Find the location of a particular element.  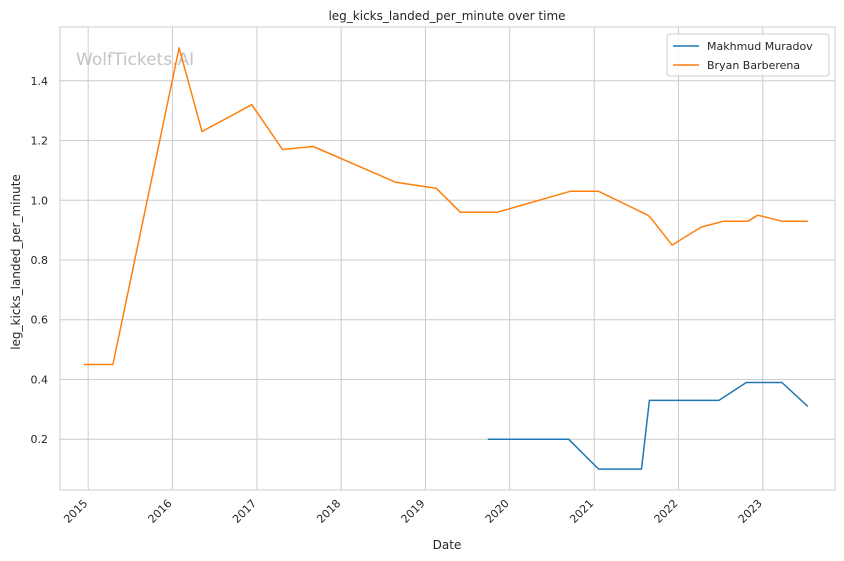

y-tick-labels: 0.2 0.4 0.6 0.8 1.0 1.2 1.4 is located at coordinates (40, 260).